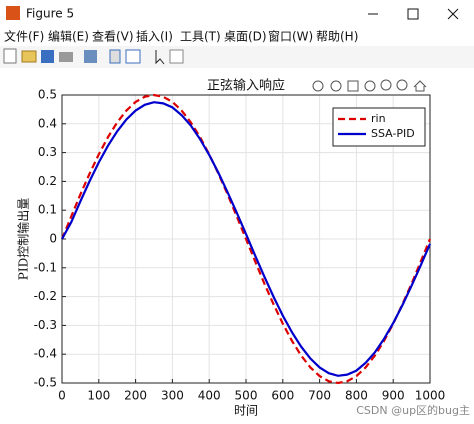  Describe the element at coordinates (246, 411) in the screenshot. I see `x-axis-label: 时间` at that location.